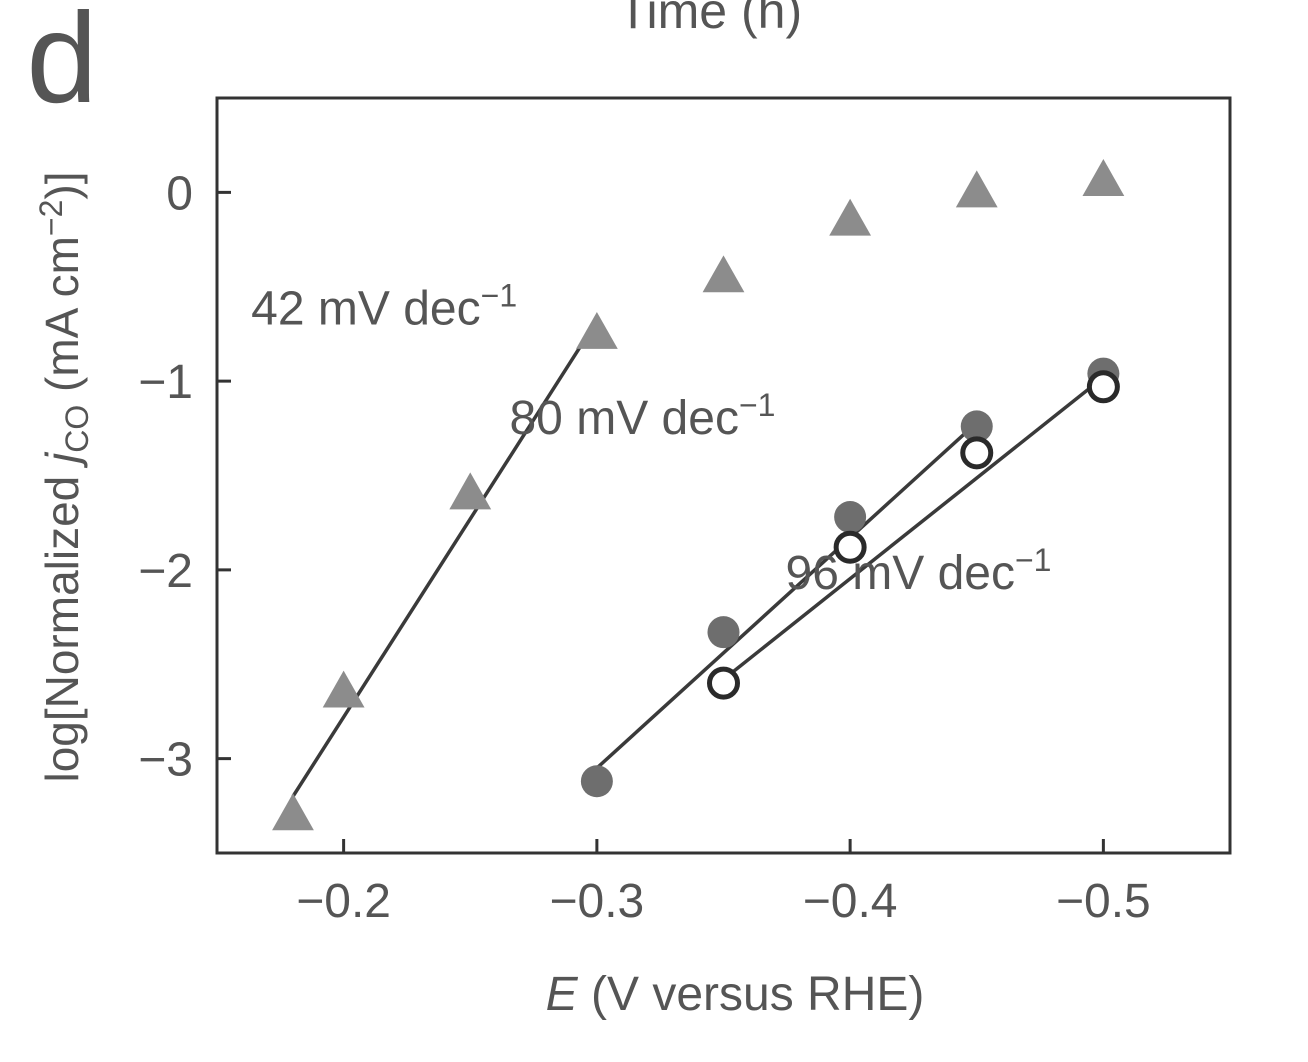 Image resolution: width=1308 pixels, height=1062 pixels. I want to click on slope-annotation: 96 mV dec−1, so click(919, 571).